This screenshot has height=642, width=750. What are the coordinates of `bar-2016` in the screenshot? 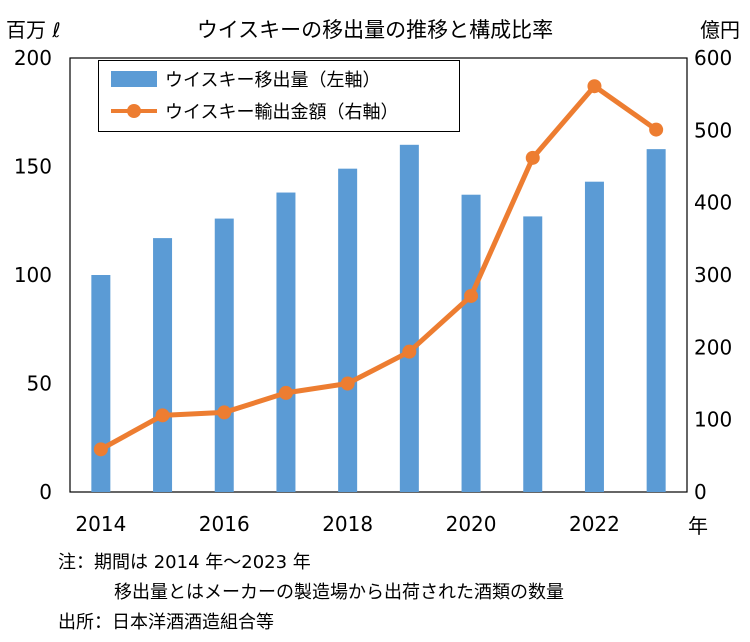 It's located at (224, 355).